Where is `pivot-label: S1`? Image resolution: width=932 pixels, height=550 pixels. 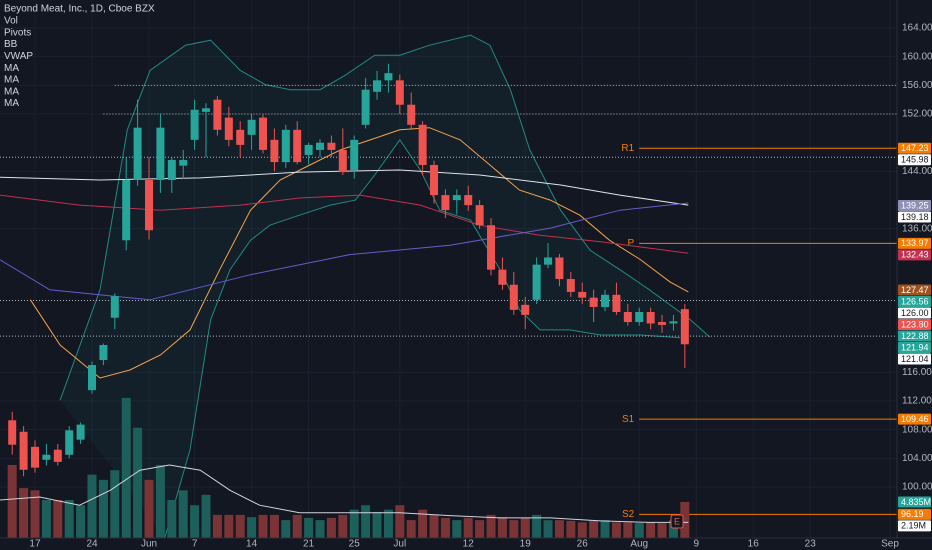 pivot-label: S1 is located at coordinates (628, 419).